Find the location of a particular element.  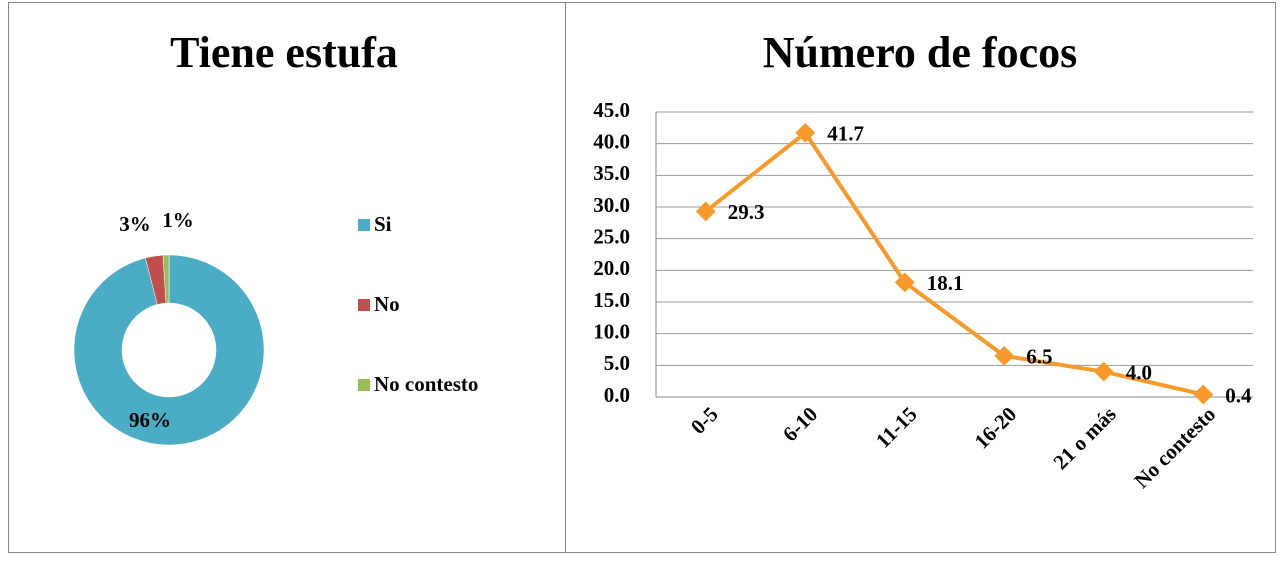

y-tick-label: 15.0 is located at coordinates (611, 300).